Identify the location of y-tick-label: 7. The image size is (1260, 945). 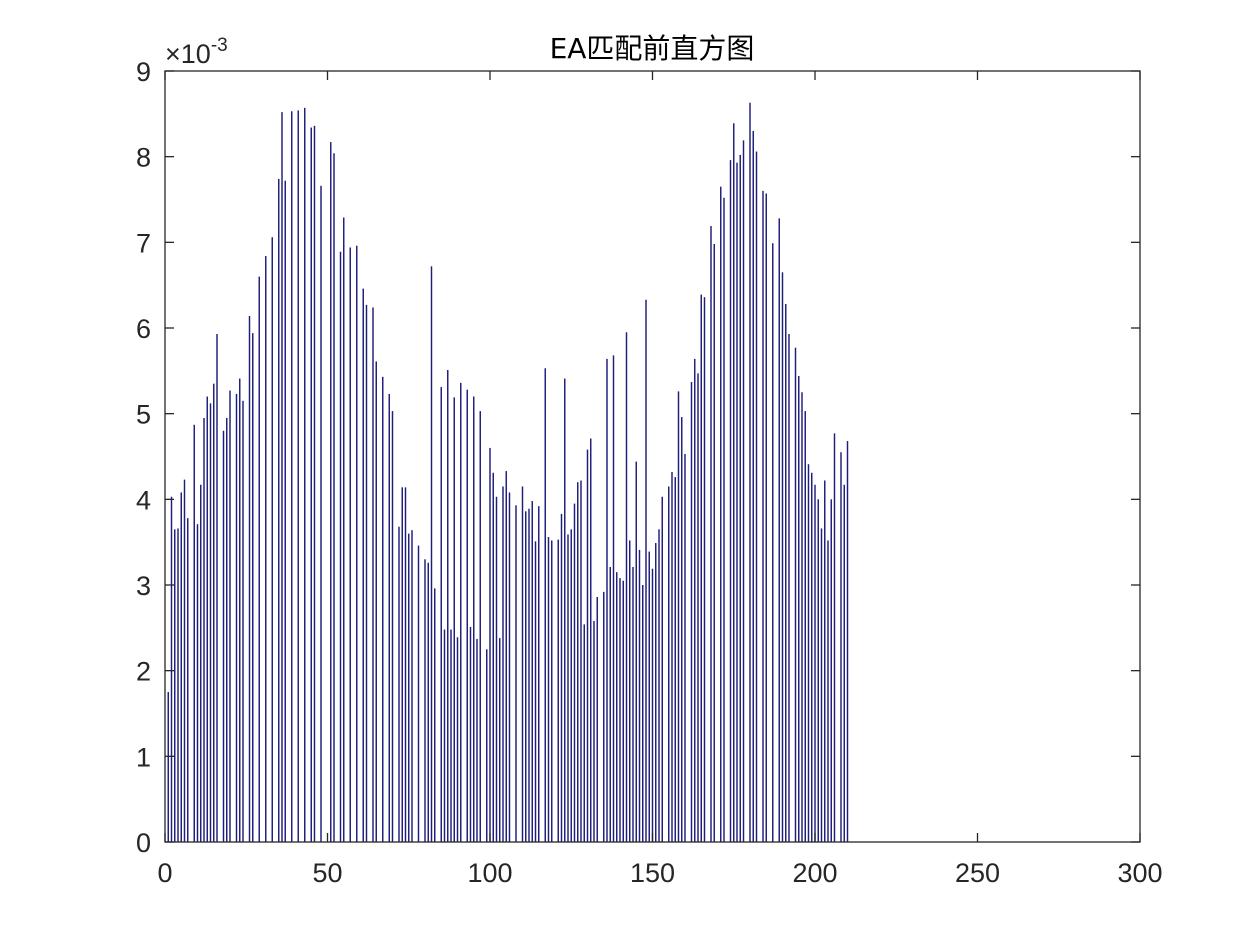
(143, 243).